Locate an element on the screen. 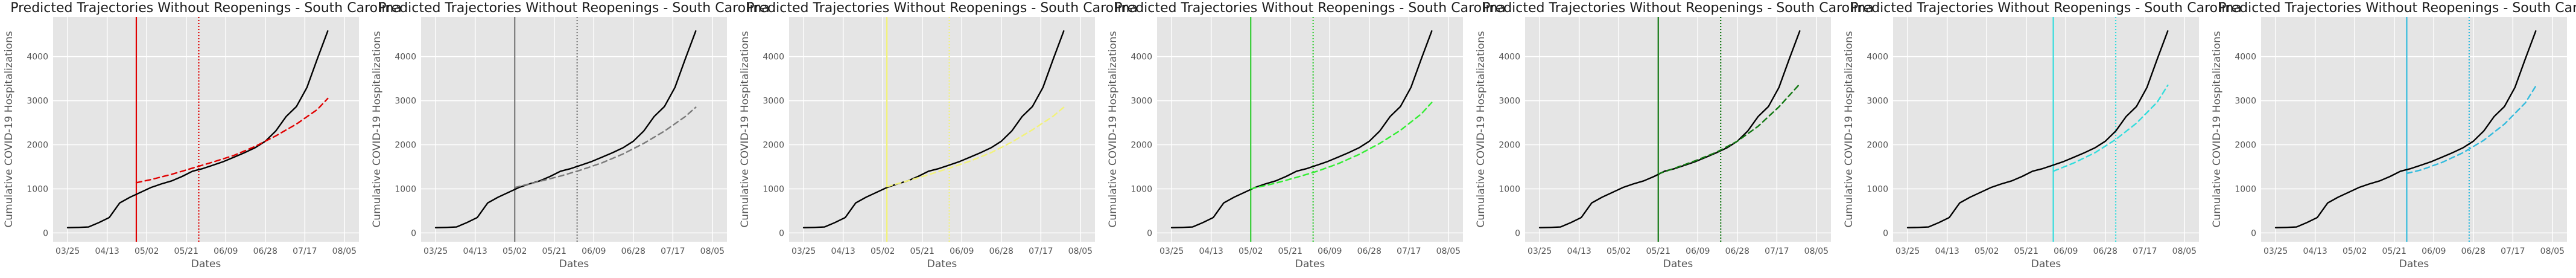 This screenshot has width=2576, height=278. series-line-observed is located at coordinates (197, 129).